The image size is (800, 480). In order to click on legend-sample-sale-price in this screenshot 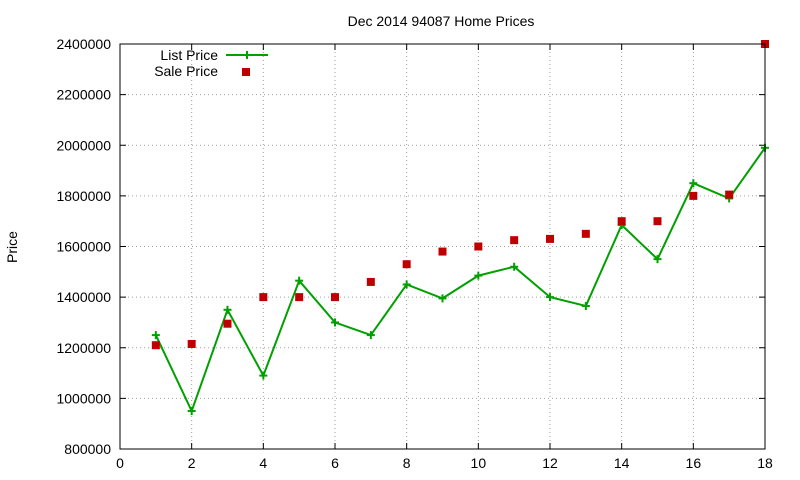, I will do `click(246, 72)`.